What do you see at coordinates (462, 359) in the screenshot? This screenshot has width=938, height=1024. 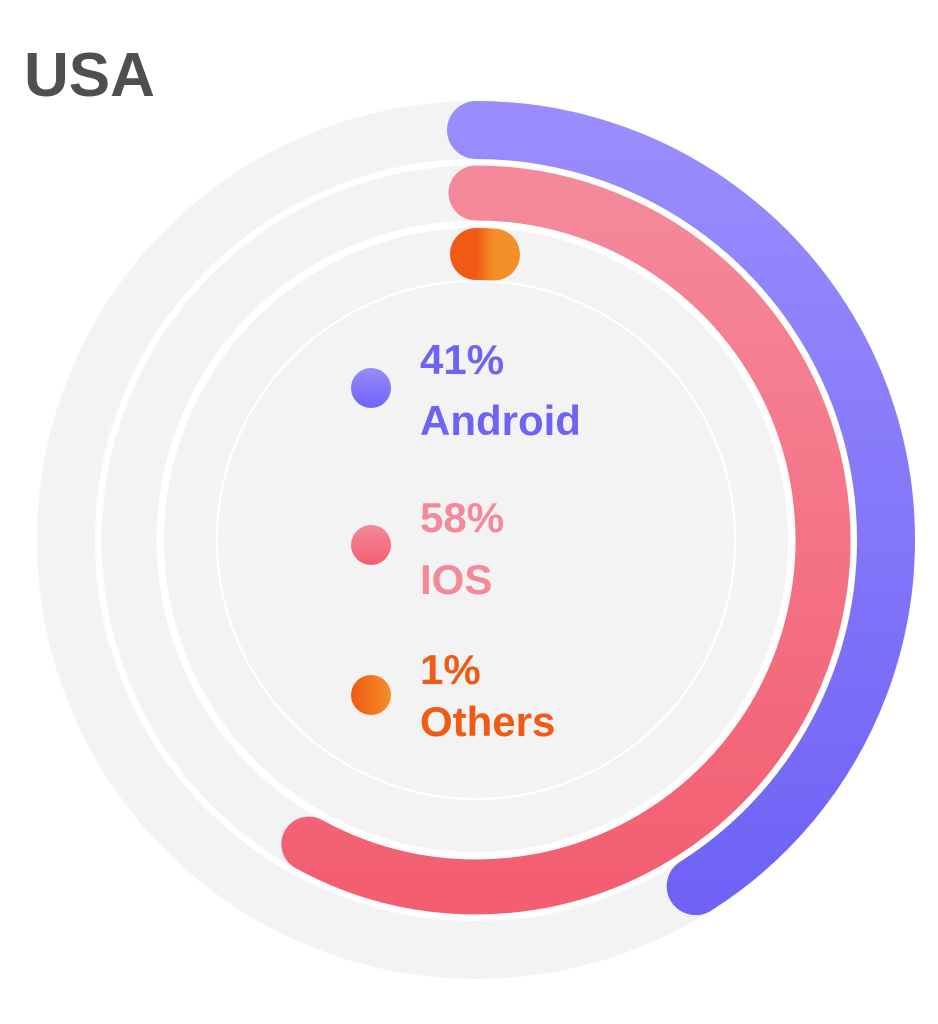 I see `legend-value-android: 41%` at bounding box center [462, 359].